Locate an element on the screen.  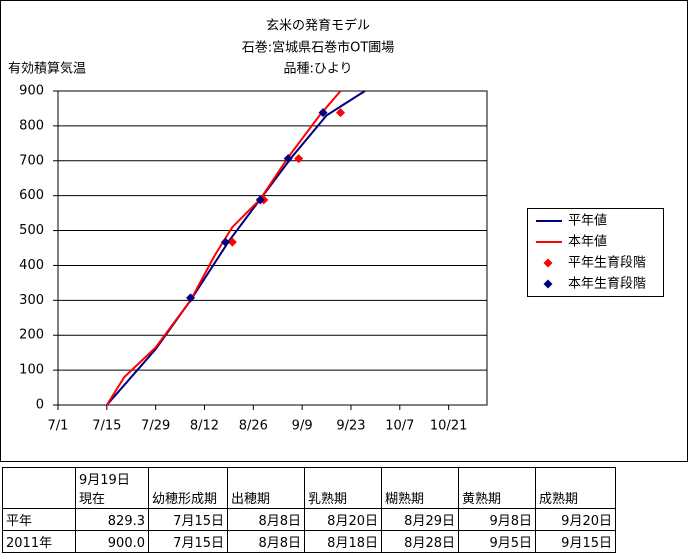
table-row: 平年 829.3 7月15日 8月8日 8月20日 8月29日 9月8日 9月20日 is located at coordinates (309, 519).